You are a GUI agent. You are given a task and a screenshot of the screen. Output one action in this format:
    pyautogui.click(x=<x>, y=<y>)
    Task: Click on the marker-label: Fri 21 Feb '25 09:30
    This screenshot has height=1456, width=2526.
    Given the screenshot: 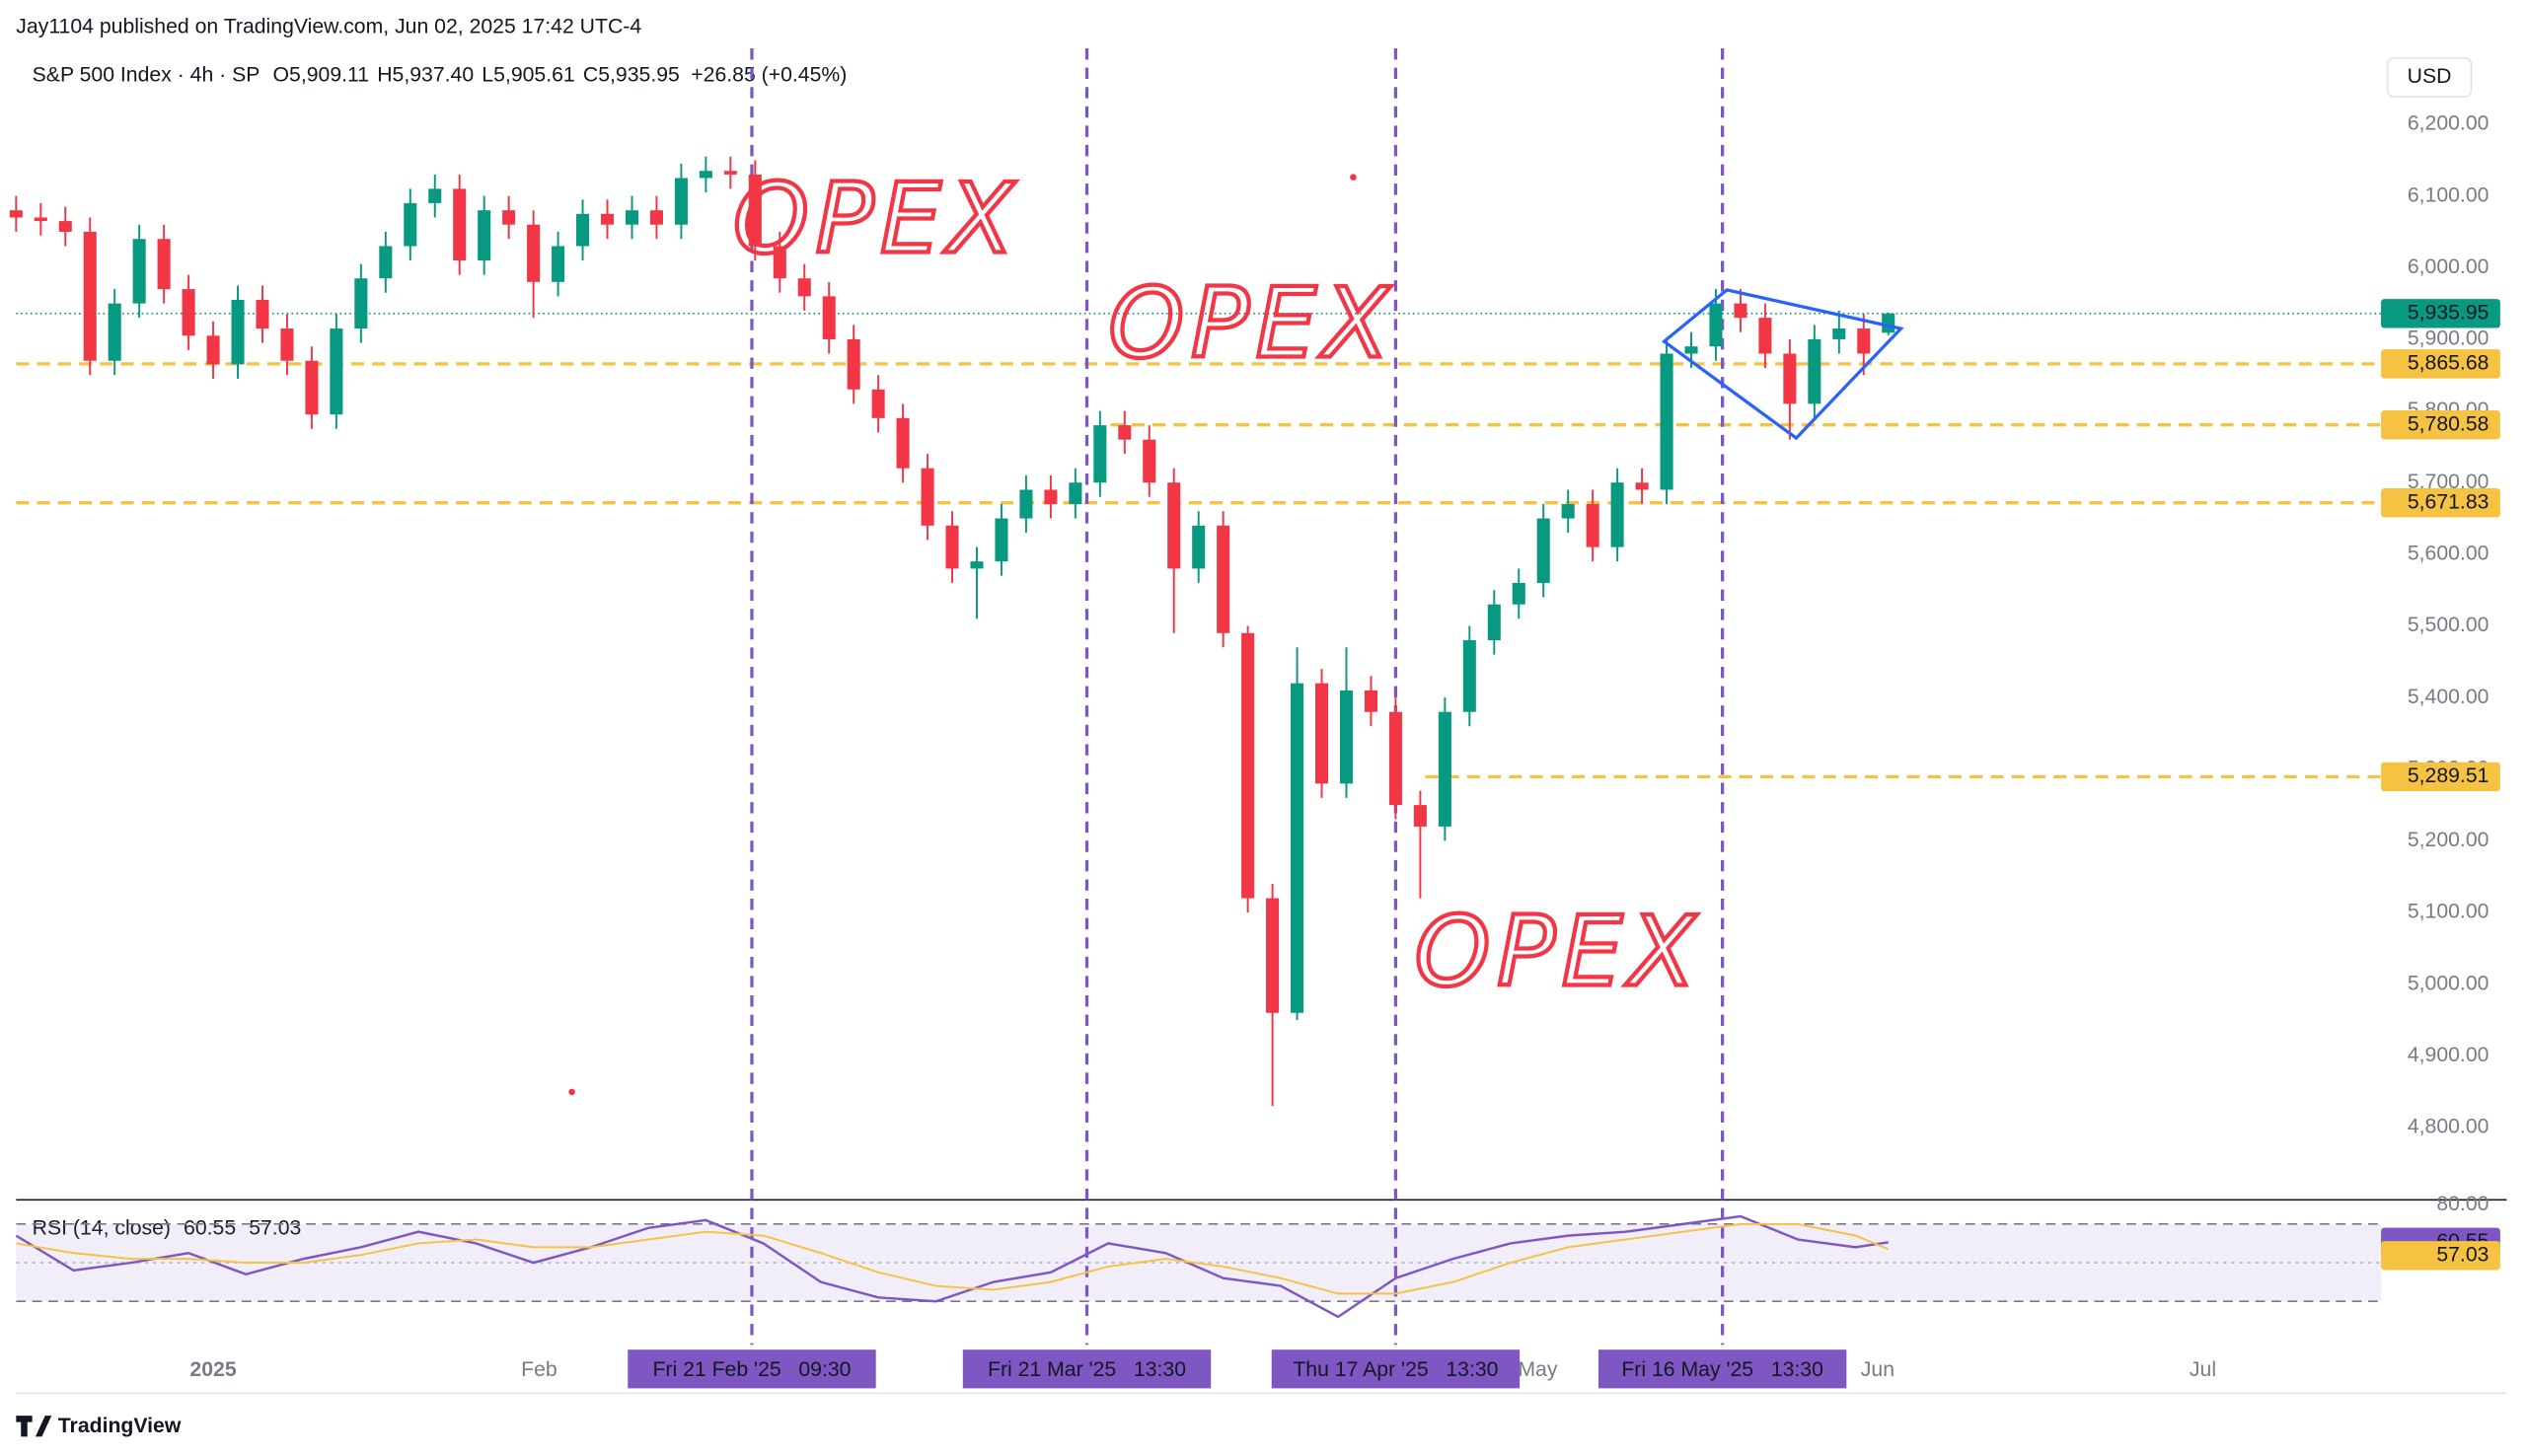 What is the action you would take?
    pyautogui.click(x=751, y=1369)
    